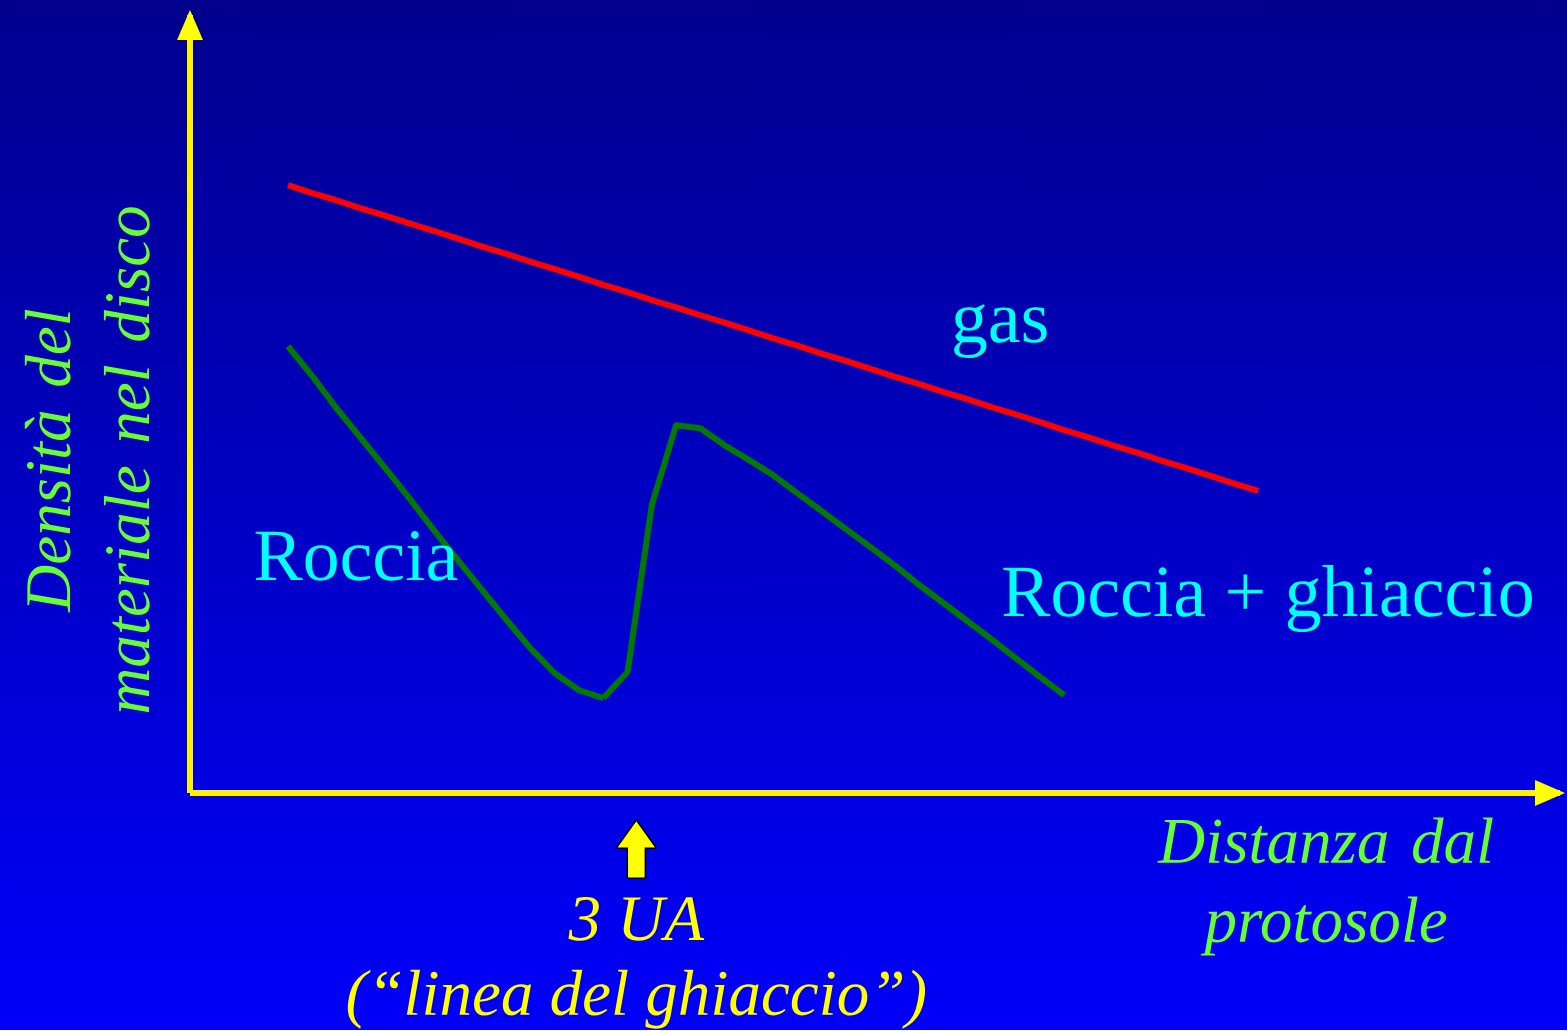  I want to click on text: (“linea del ghiaccio”), so click(636, 999).